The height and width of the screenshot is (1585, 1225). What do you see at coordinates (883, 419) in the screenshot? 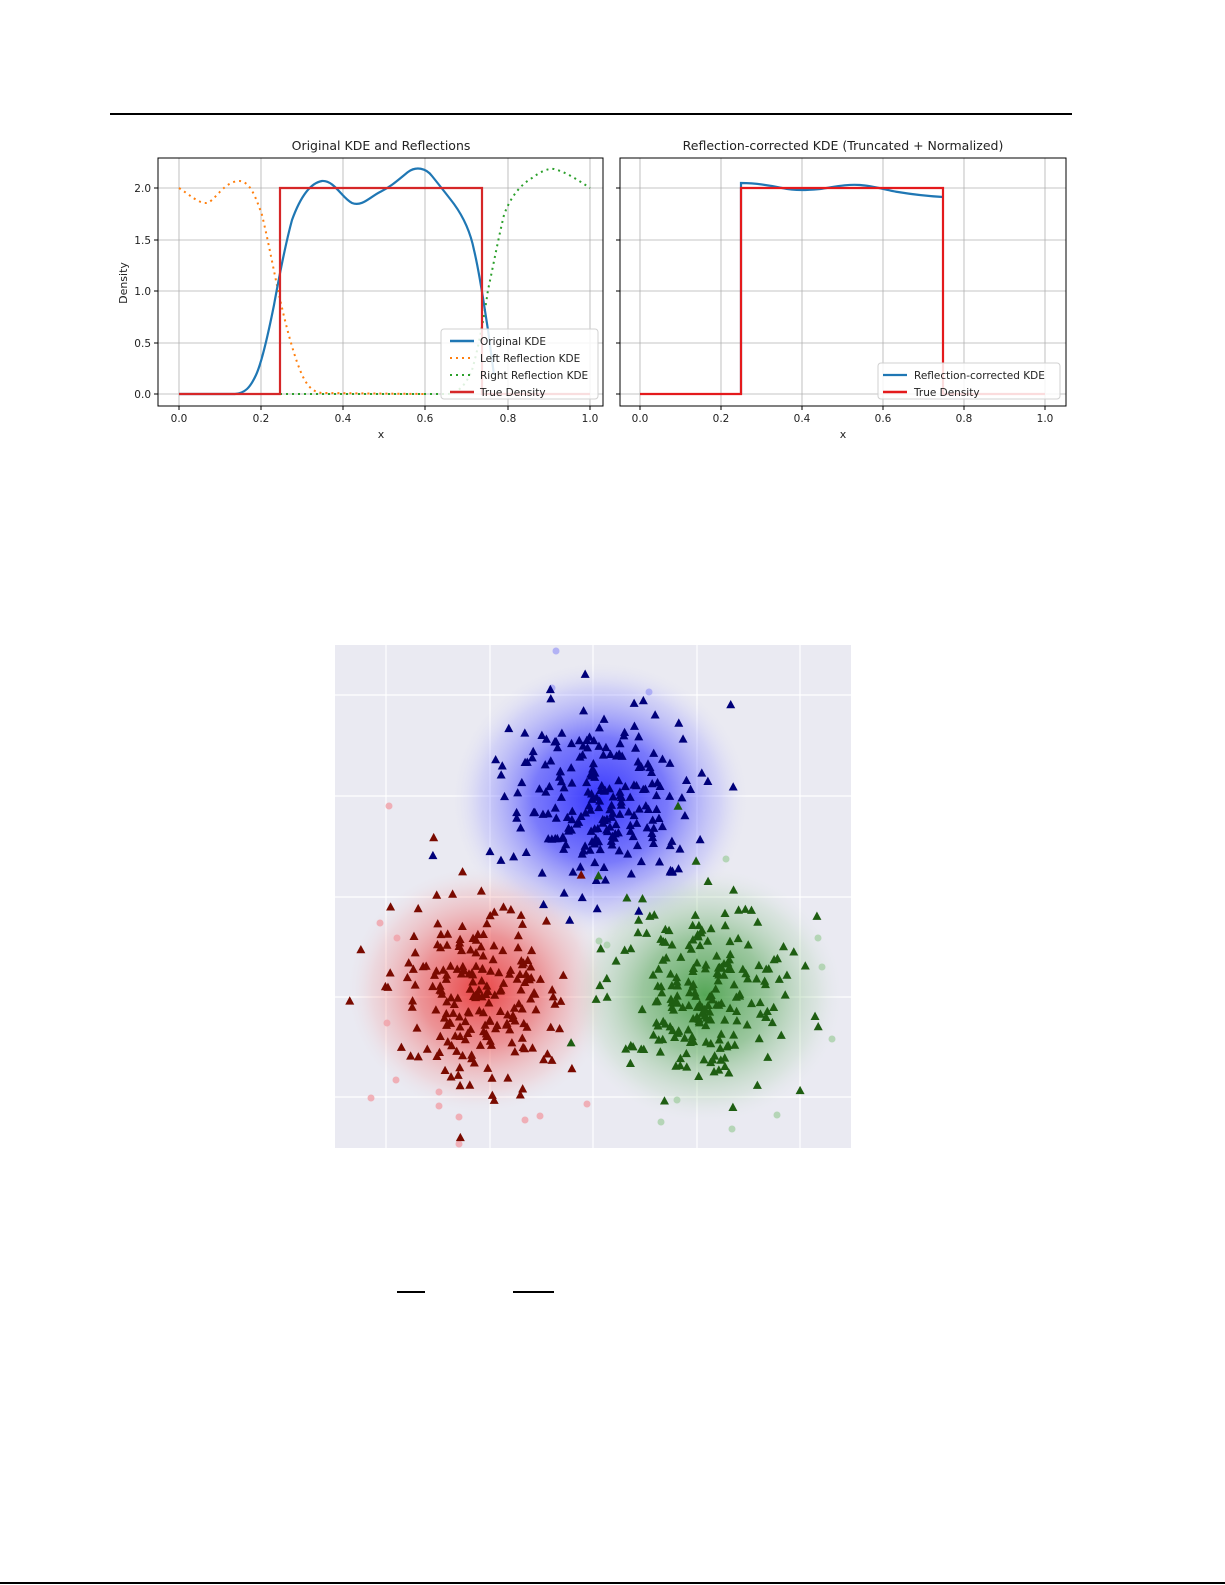
I see `right-xtick: 0.6` at bounding box center [883, 419].